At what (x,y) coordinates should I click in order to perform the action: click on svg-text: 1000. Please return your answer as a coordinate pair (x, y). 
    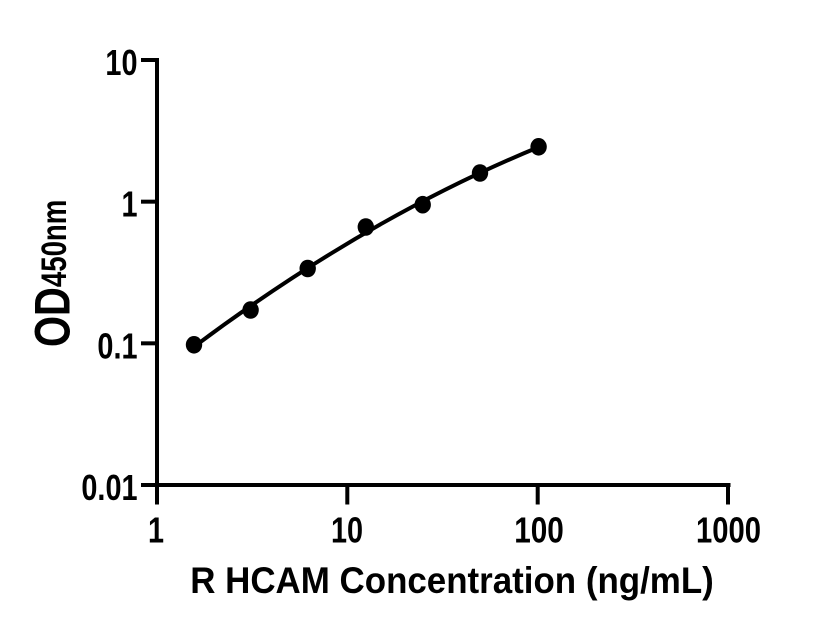
    Looking at the image, I should click on (728, 530).